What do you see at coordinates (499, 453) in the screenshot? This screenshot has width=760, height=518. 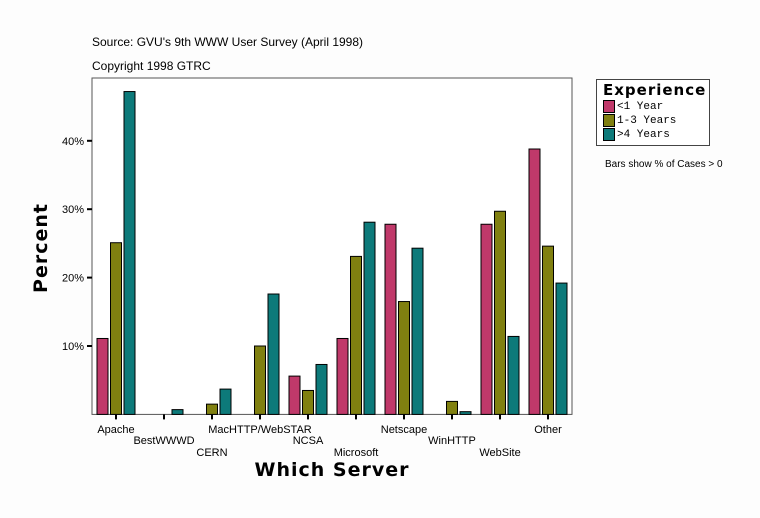 I see `x-tick-label: WebSite` at bounding box center [499, 453].